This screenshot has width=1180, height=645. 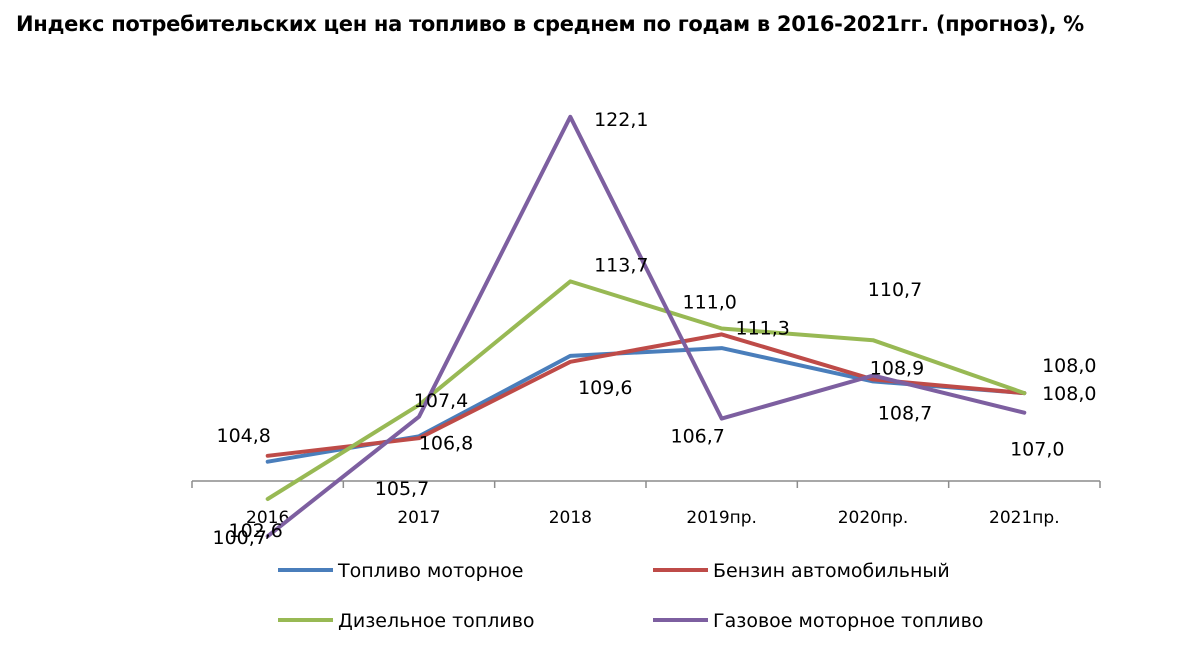 What do you see at coordinates (267, 518) in the screenshot?
I see `x-tick-label: 2016` at bounding box center [267, 518].